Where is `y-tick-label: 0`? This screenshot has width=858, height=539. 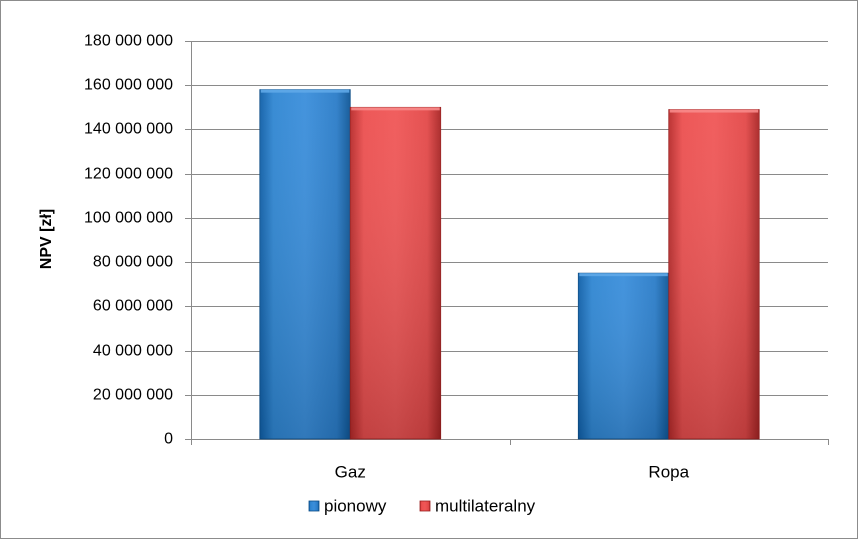 y-tick-label: 0 is located at coordinates (168, 439).